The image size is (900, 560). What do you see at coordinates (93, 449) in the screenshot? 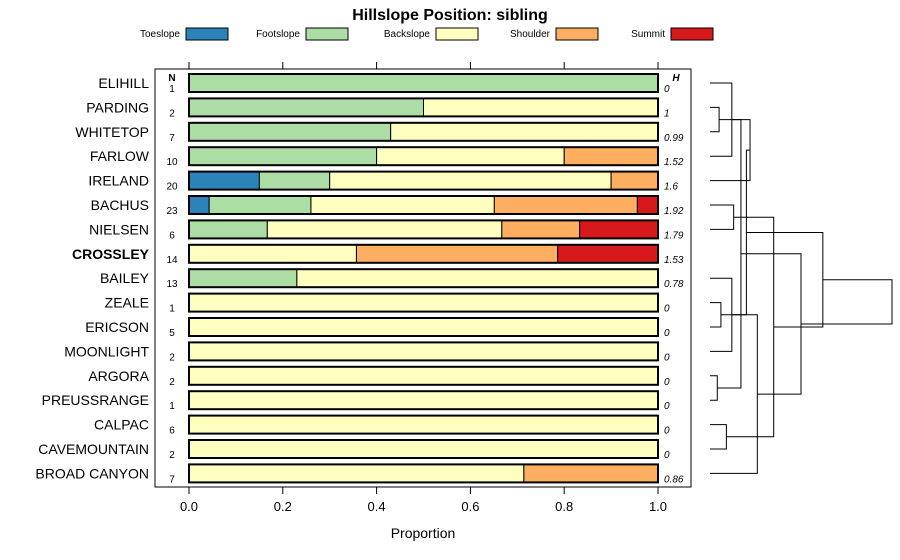
I see `row-label-cavemountain: CAVEMOUNTAIN` at bounding box center [93, 449].